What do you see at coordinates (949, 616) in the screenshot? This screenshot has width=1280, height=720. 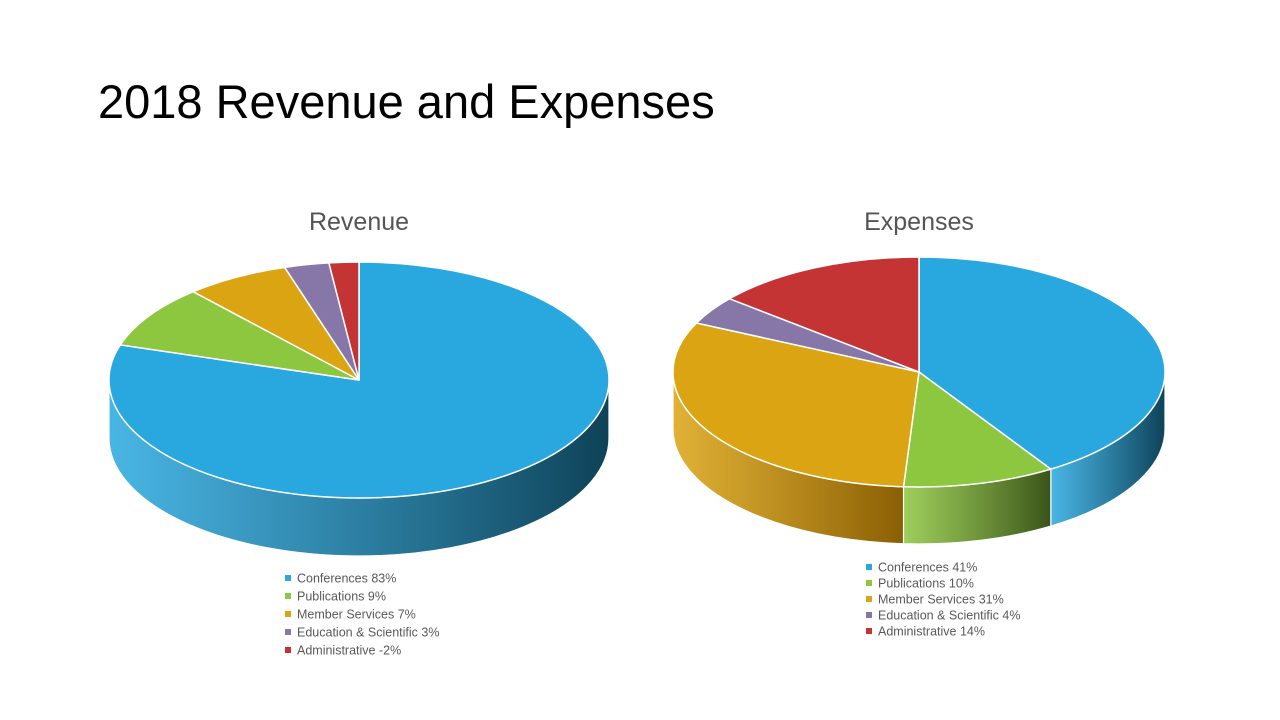 I see `expenses-legend-label: Education & Scientific 4%` at bounding box center [949, 616].